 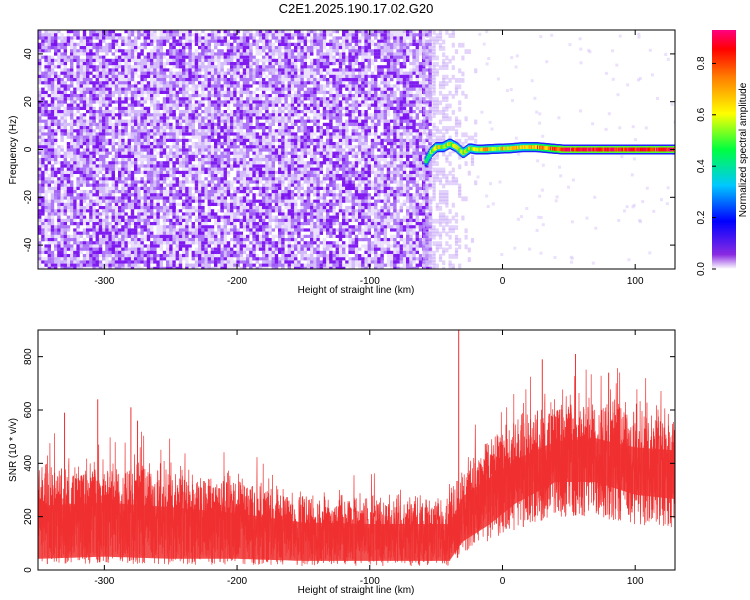 I want to click on colorbar-tick-label: 0.4, so click(x=701, y=166).